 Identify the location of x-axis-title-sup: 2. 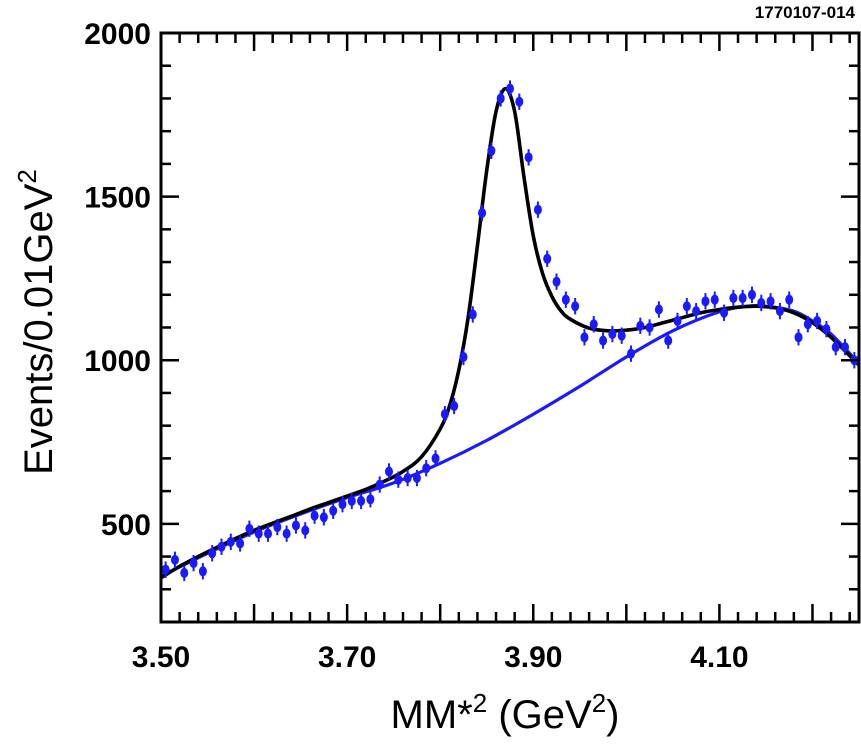
(480, 703).